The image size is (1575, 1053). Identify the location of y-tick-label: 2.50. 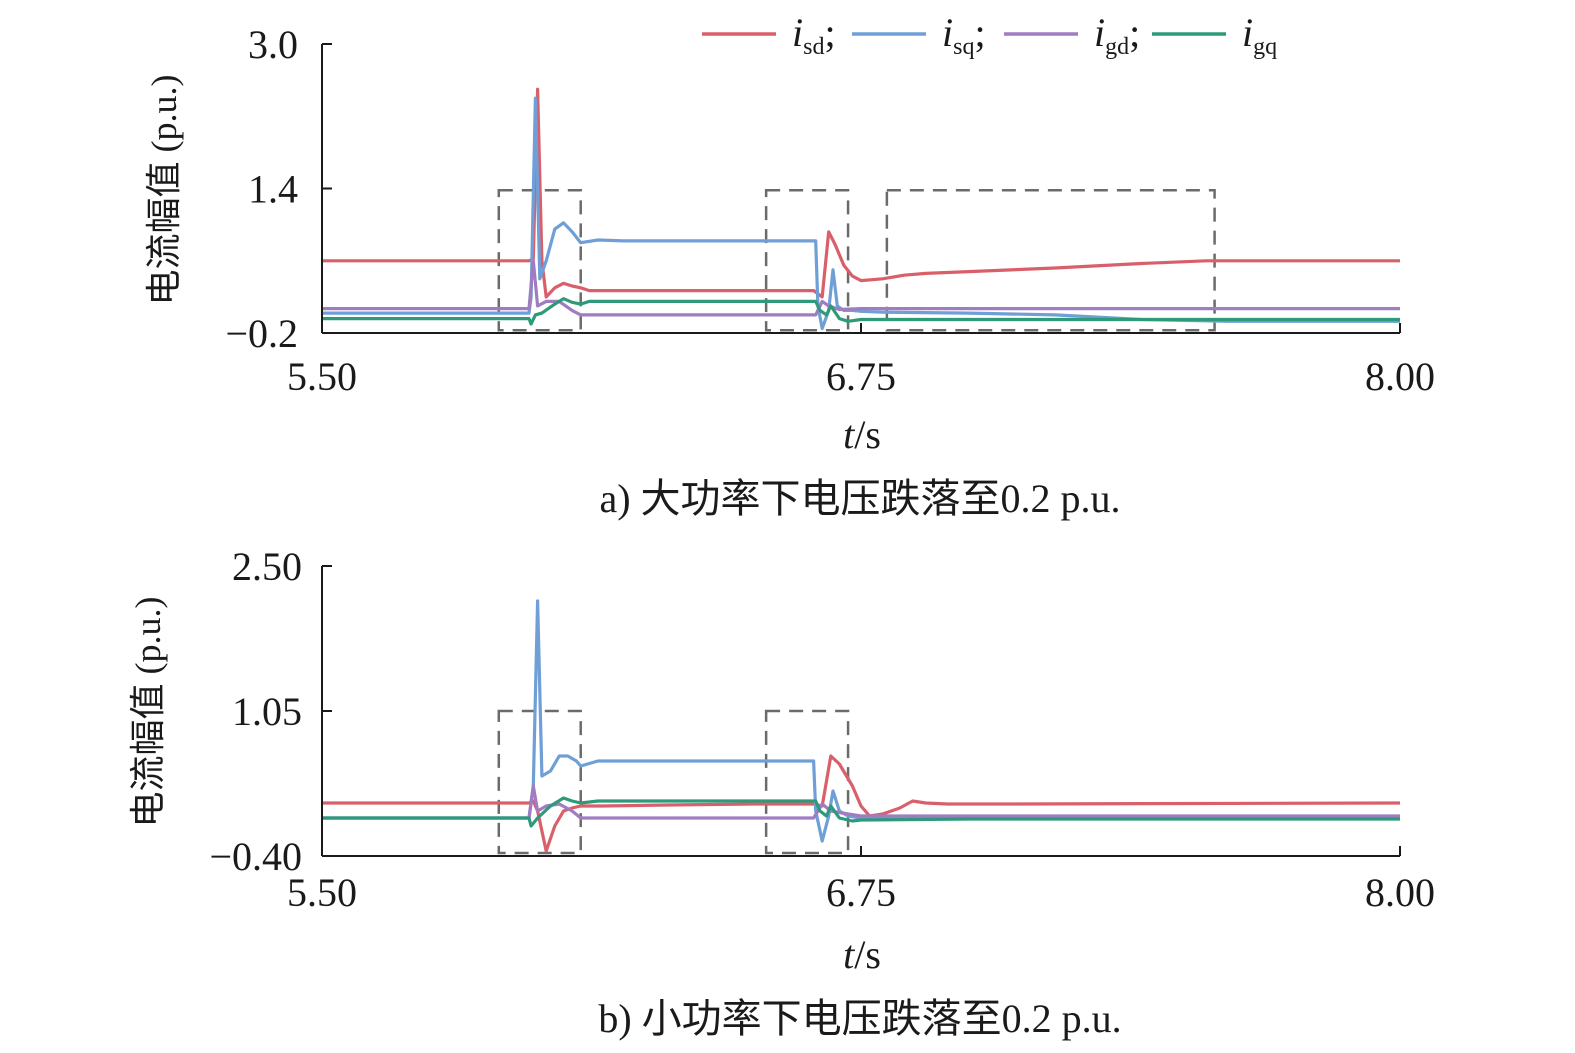
(267, 566).